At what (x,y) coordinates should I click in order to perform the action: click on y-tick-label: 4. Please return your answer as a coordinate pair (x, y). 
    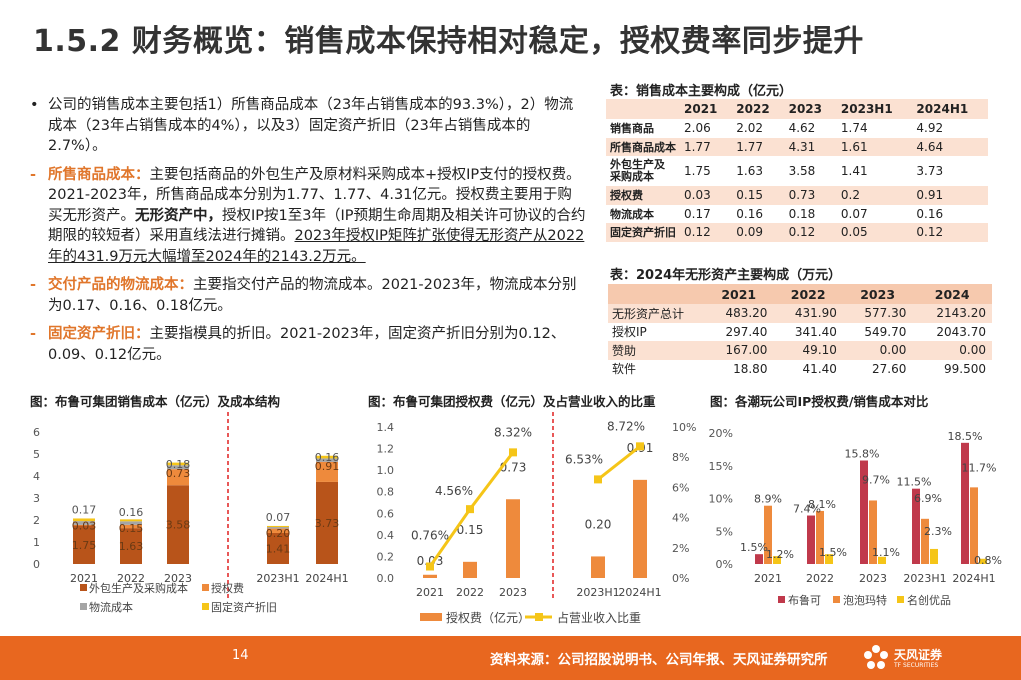
    Looking at the image, I should click on (36, 476).